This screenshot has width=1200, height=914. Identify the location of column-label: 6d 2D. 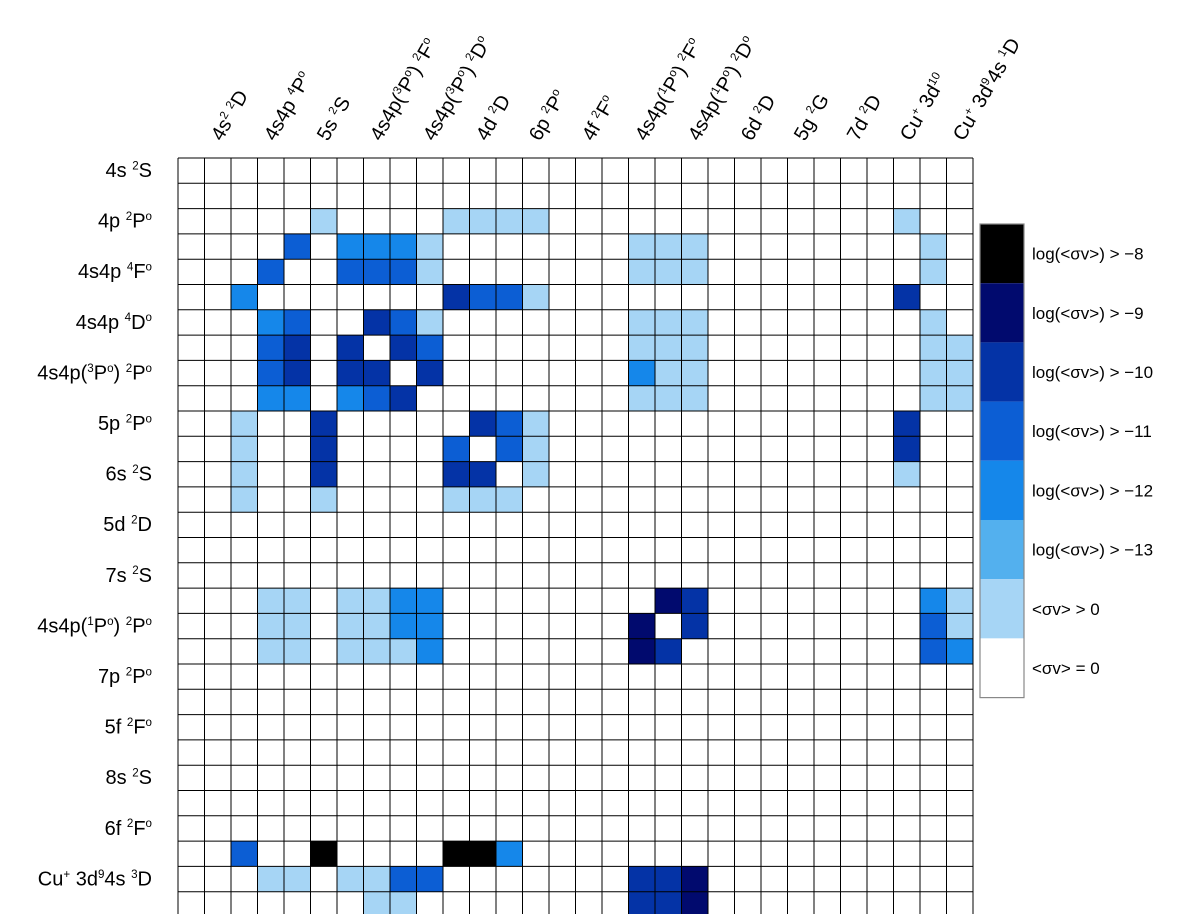
(758, 117).